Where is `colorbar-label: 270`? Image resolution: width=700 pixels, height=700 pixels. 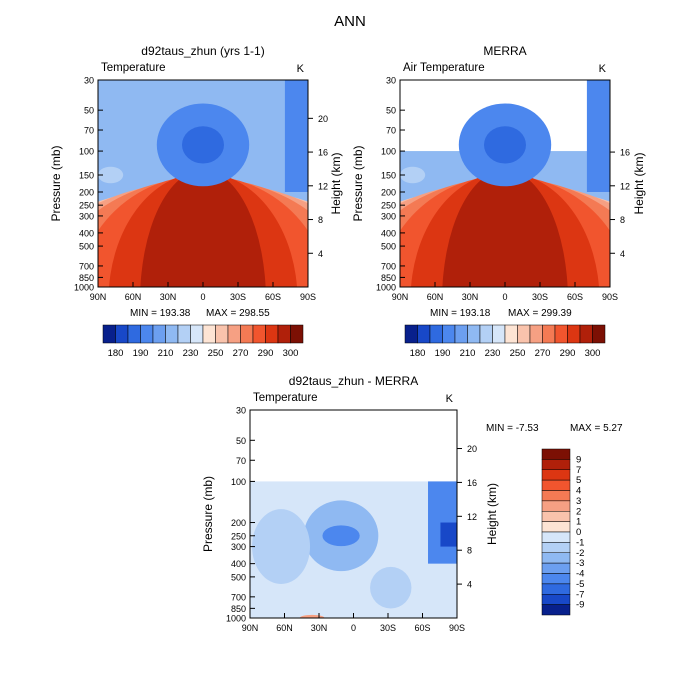 colorbar-label: 270 is located at coordinates (543, 353).